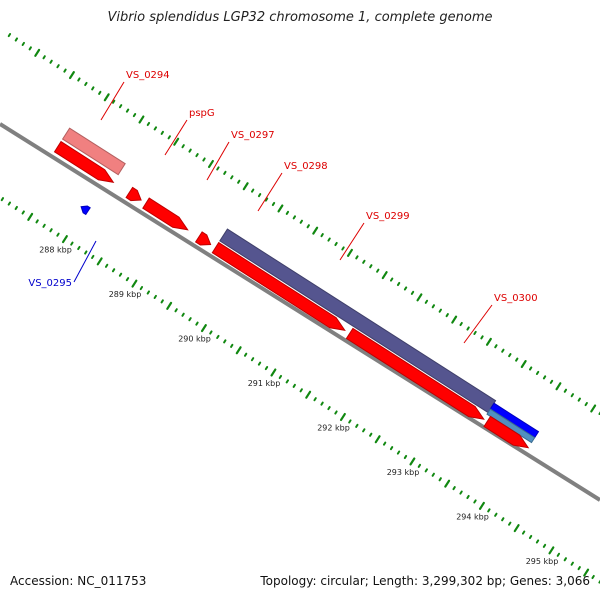 This screenshot has width=600, height=600. What do you see at coordinates (511, 426) in the screenshot?
I see `feature-steel-blue-band` at bounding box center [511, 426].